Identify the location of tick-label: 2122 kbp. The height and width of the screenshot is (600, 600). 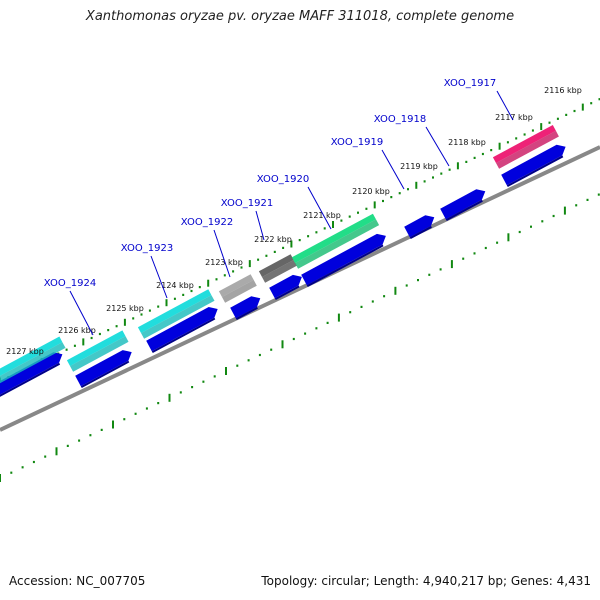
(273, 239).